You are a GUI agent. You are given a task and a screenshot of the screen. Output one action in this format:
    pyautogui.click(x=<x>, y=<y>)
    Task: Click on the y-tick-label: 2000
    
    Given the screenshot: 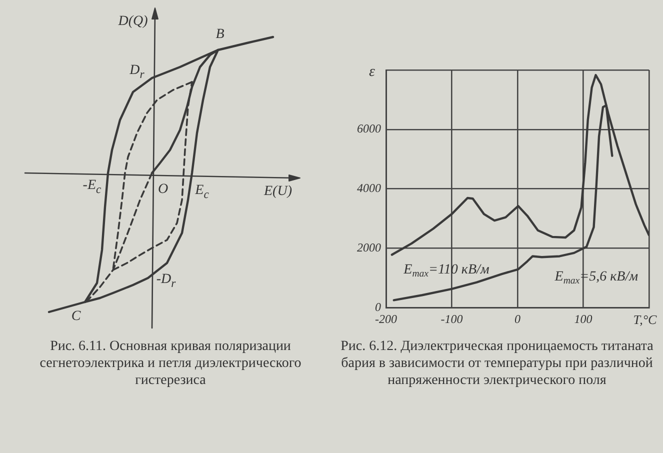 What is the action you would take?
    pyautogui.click(x=369, y=247)
    